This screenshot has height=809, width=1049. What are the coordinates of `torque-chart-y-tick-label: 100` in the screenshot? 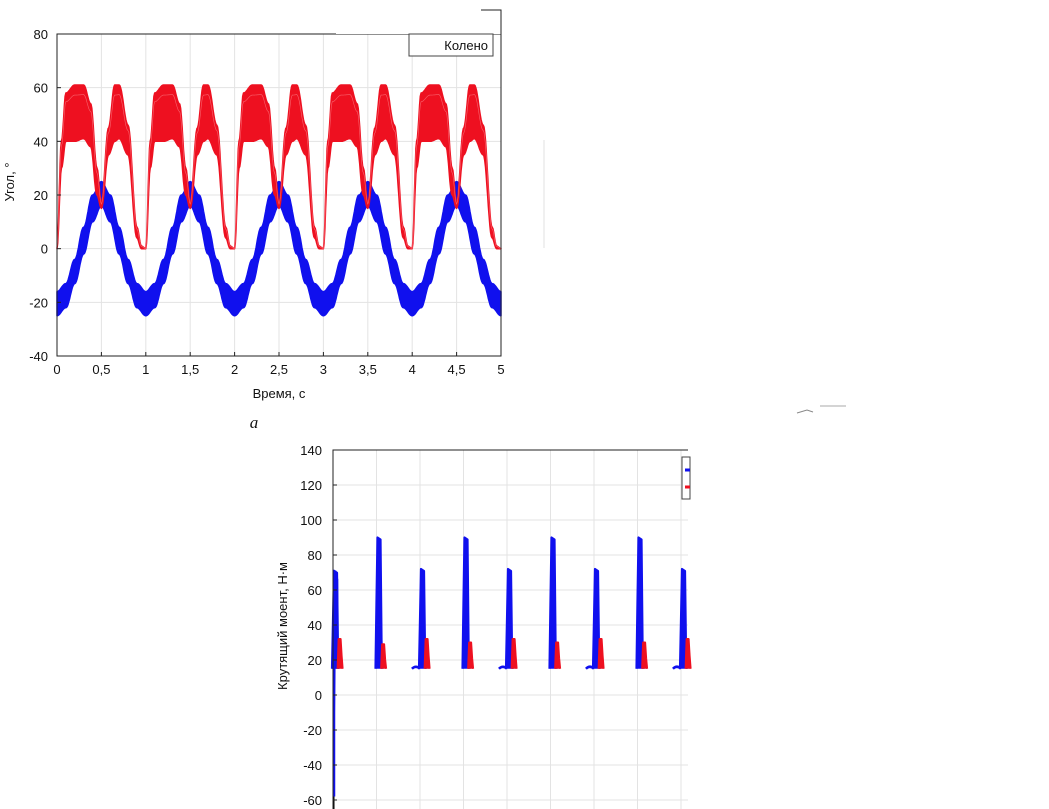 It's located at (311, 520).